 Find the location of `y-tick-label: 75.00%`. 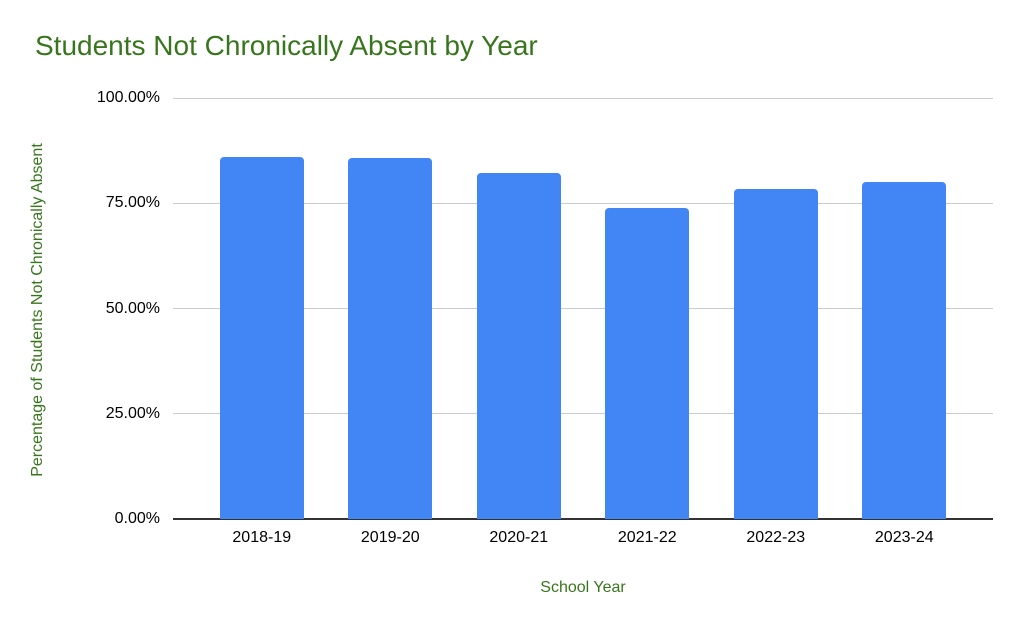

y-tick-label: 75.00% is located at coordinates (132, 203).